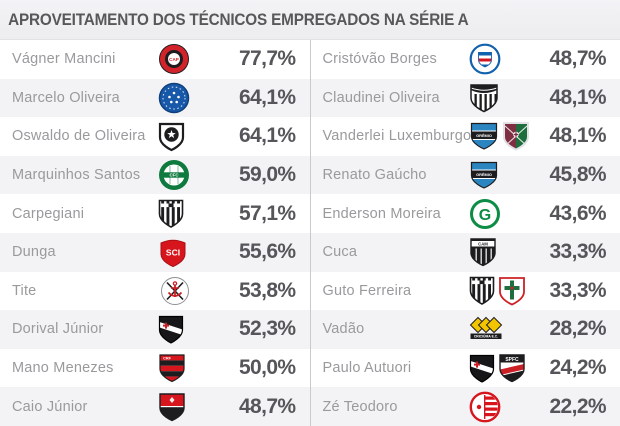 This screenshot has width=620, height=426. Describe the element at coordinates (172, 368) in the screenshot. I see `crest-flamengo-icon: CRF` at that location.